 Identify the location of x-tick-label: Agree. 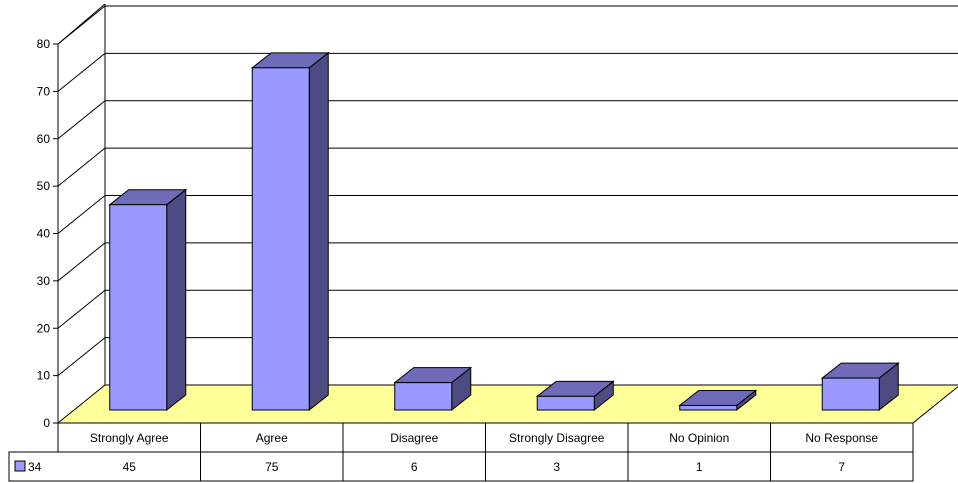
(272, 438).